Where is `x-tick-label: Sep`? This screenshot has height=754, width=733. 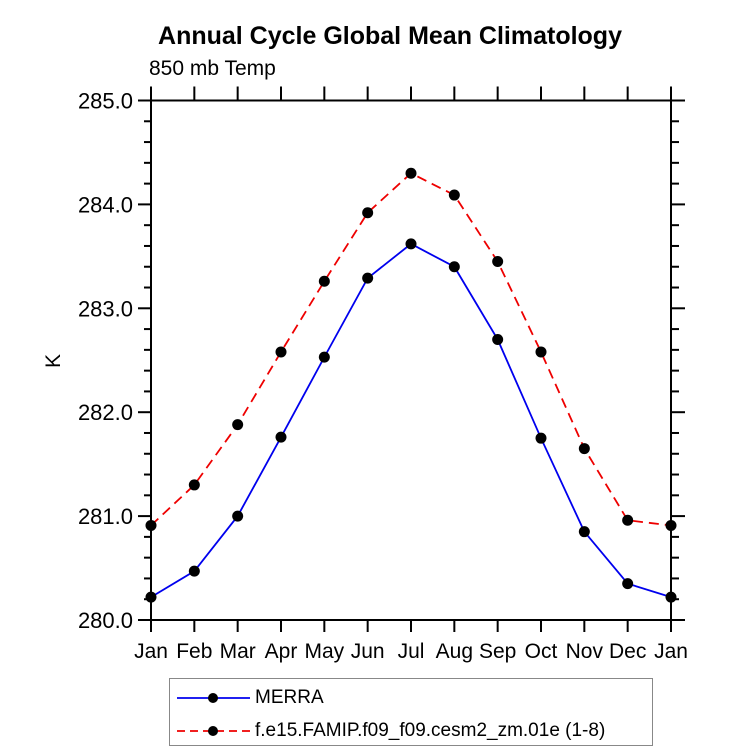 x-tick-label: Sep is located at coordinates (497, 651).